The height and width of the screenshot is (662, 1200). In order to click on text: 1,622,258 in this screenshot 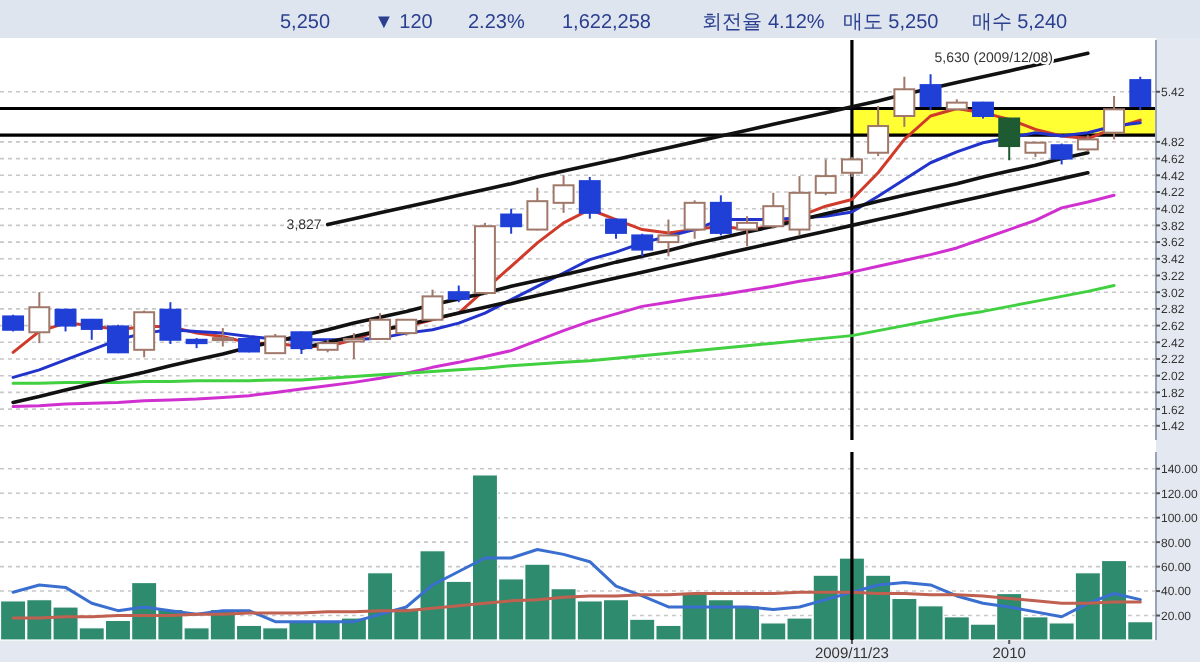, I will do `click(607, 23)`.